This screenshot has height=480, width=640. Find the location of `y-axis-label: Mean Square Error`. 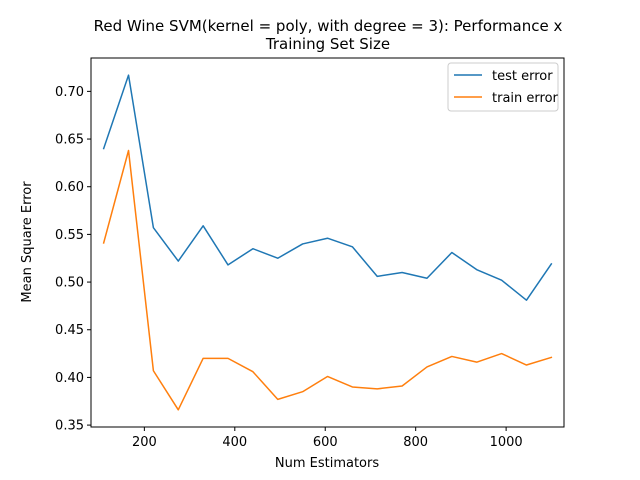

y-axis-label: Mean Square Error is located at coordinates (27, 242).